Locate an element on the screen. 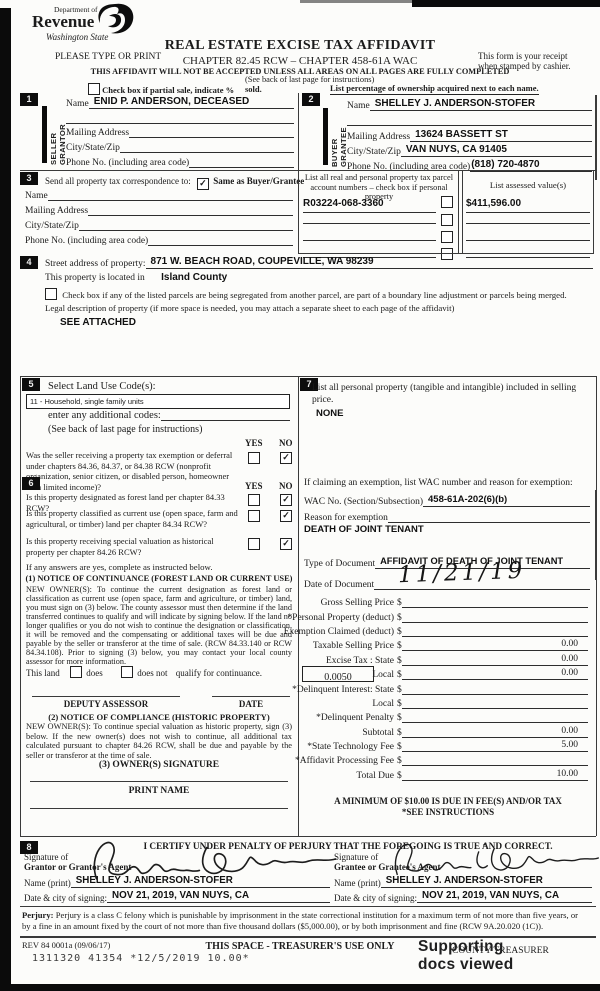 This screenshot has height=991, width=600. buyer-name-value: SHELLEY J. ANDERSON-STOFER is located at coordinates (455, 103).